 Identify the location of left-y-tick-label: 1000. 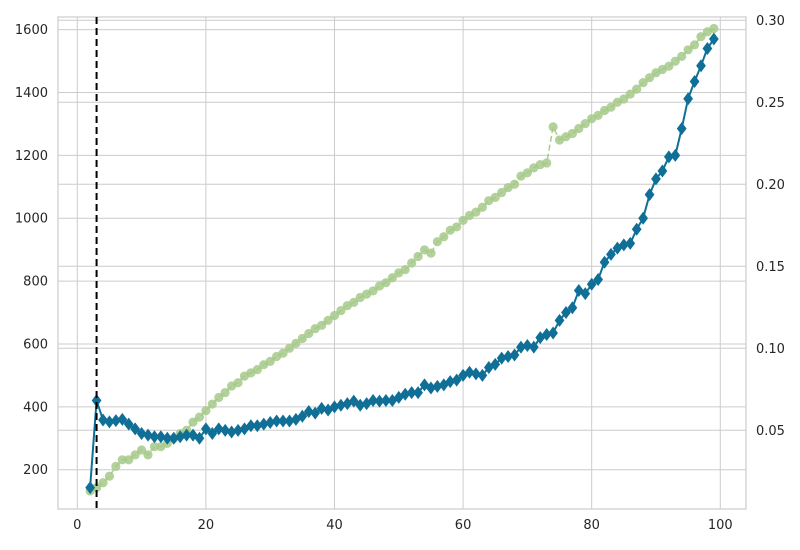
(31, 219).